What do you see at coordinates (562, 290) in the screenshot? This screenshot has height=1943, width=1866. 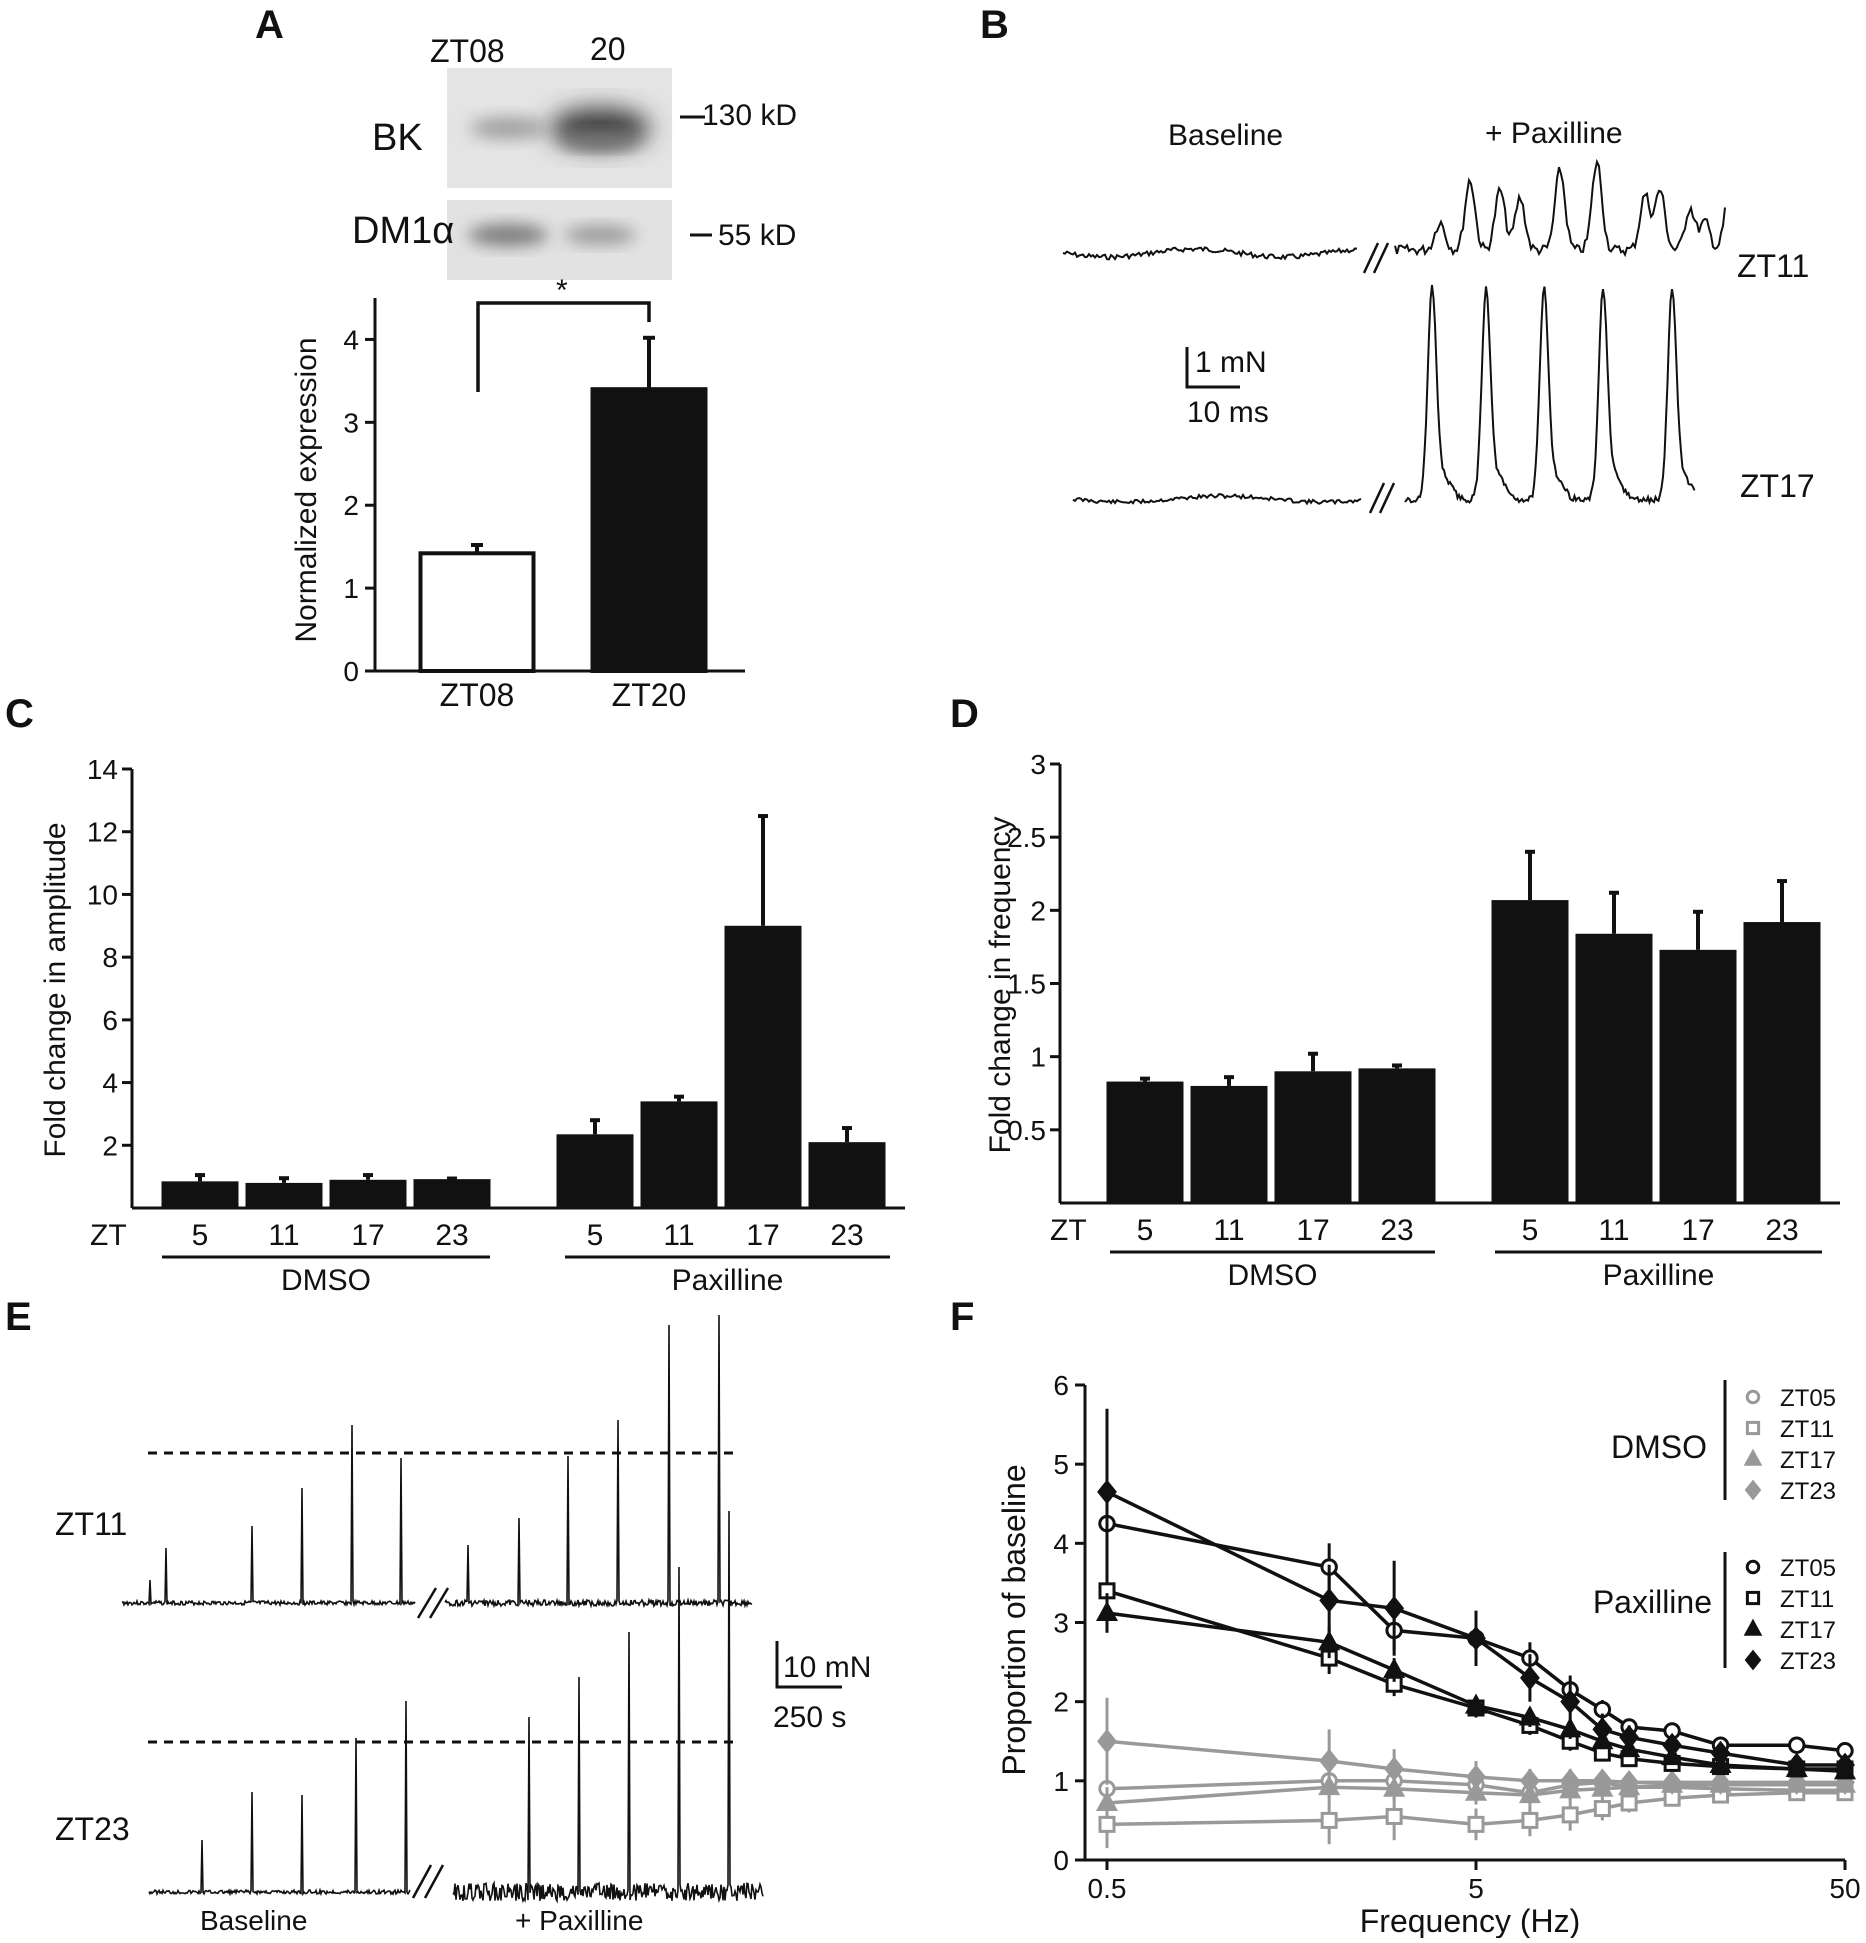 I see `significance-star: *` at bounding box center [562, 290].